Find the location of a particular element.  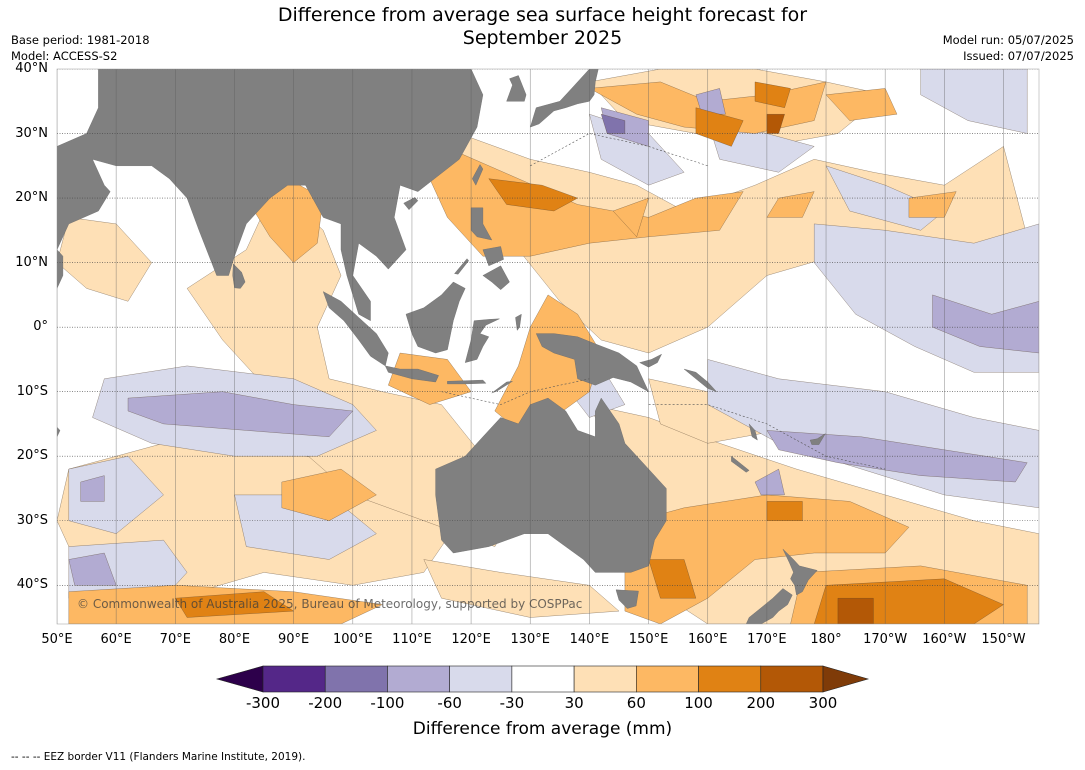

land-sulawesi is located at coordinates (482, 340).